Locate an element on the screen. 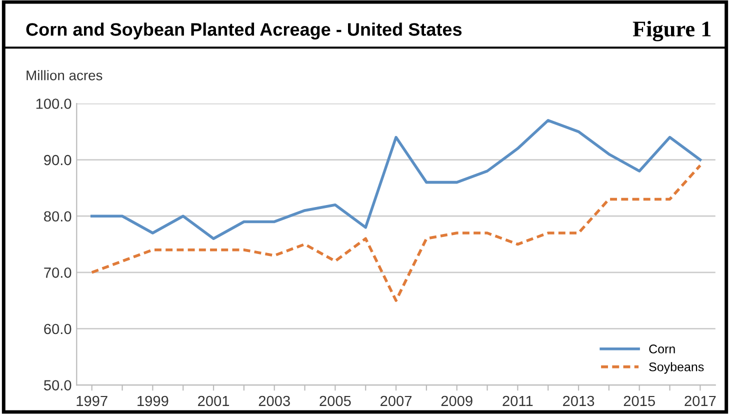 This screenshot has height=414, width=730. x-tick-label: 2009 is located at coordinates (456, 401).